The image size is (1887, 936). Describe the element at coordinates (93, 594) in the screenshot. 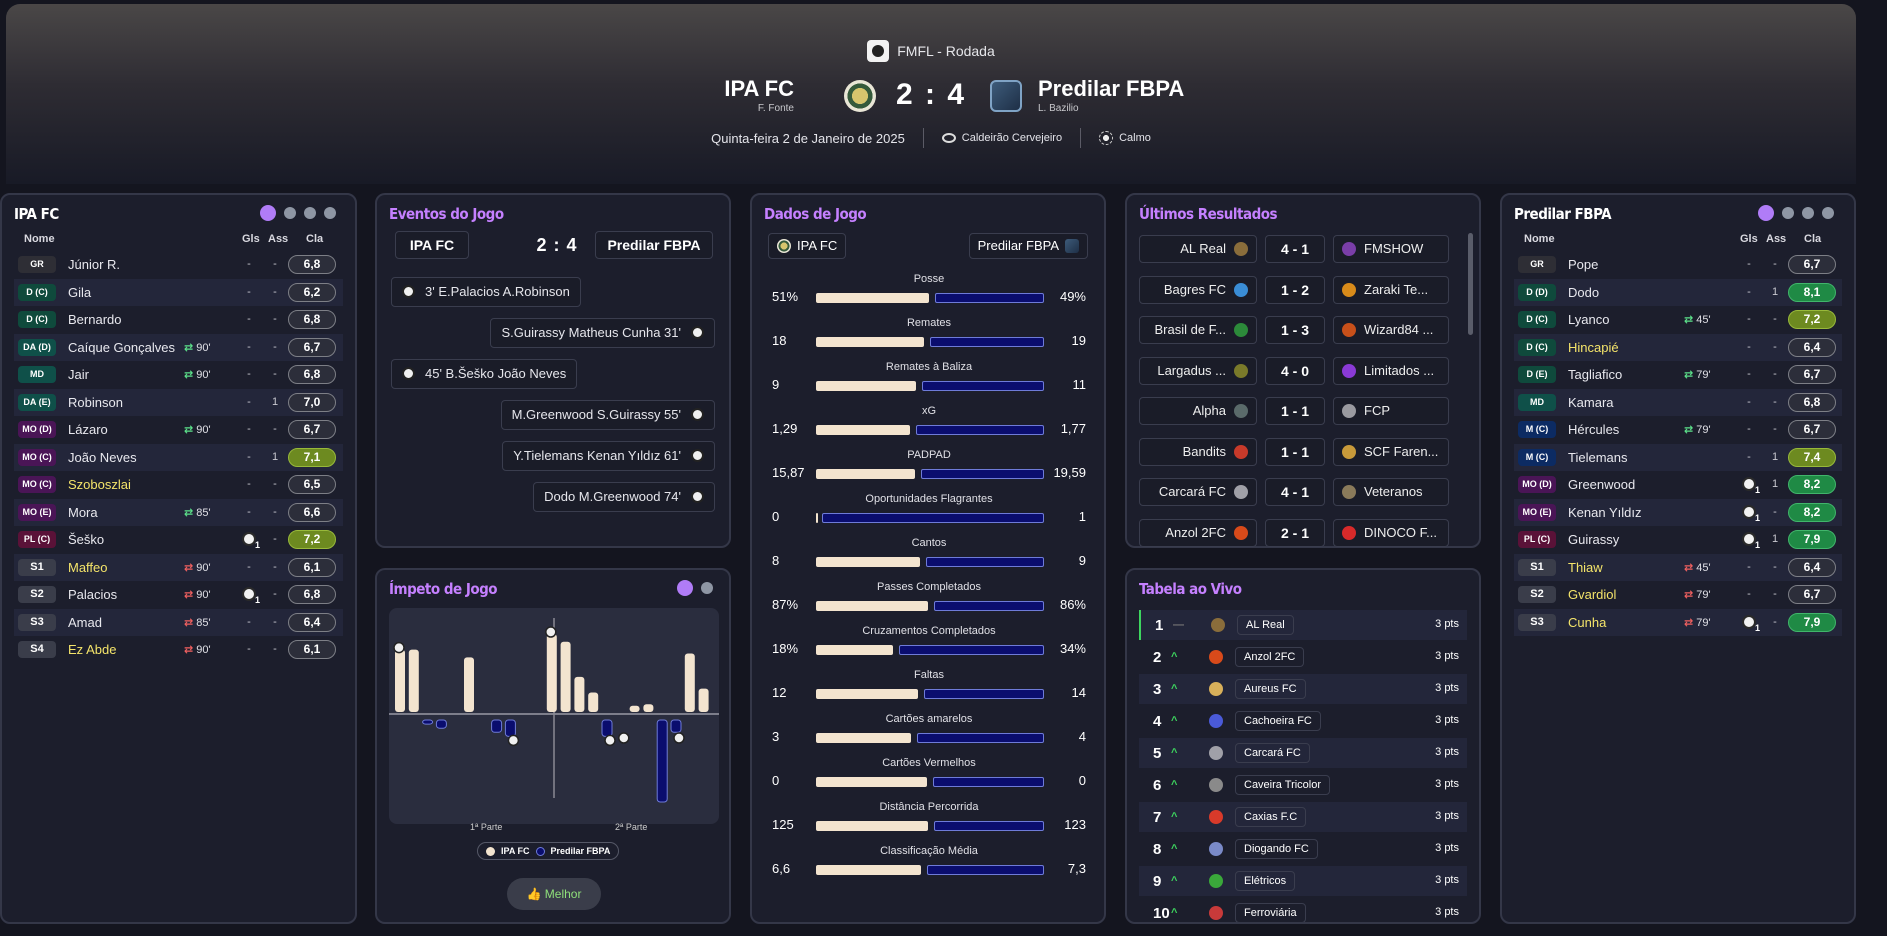

I see `player-name: Palacios` at that location.